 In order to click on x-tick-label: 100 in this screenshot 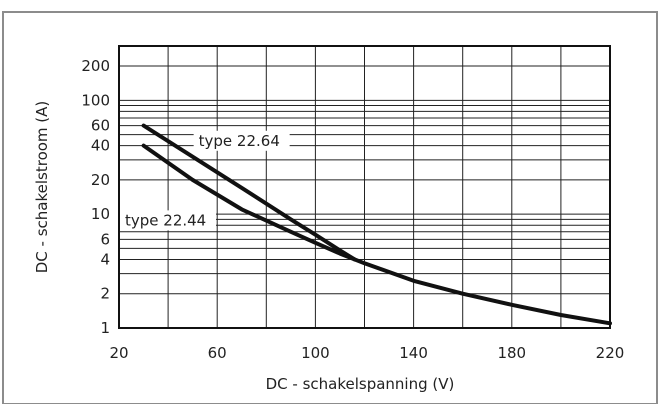, I will do `click(315, 353)`.